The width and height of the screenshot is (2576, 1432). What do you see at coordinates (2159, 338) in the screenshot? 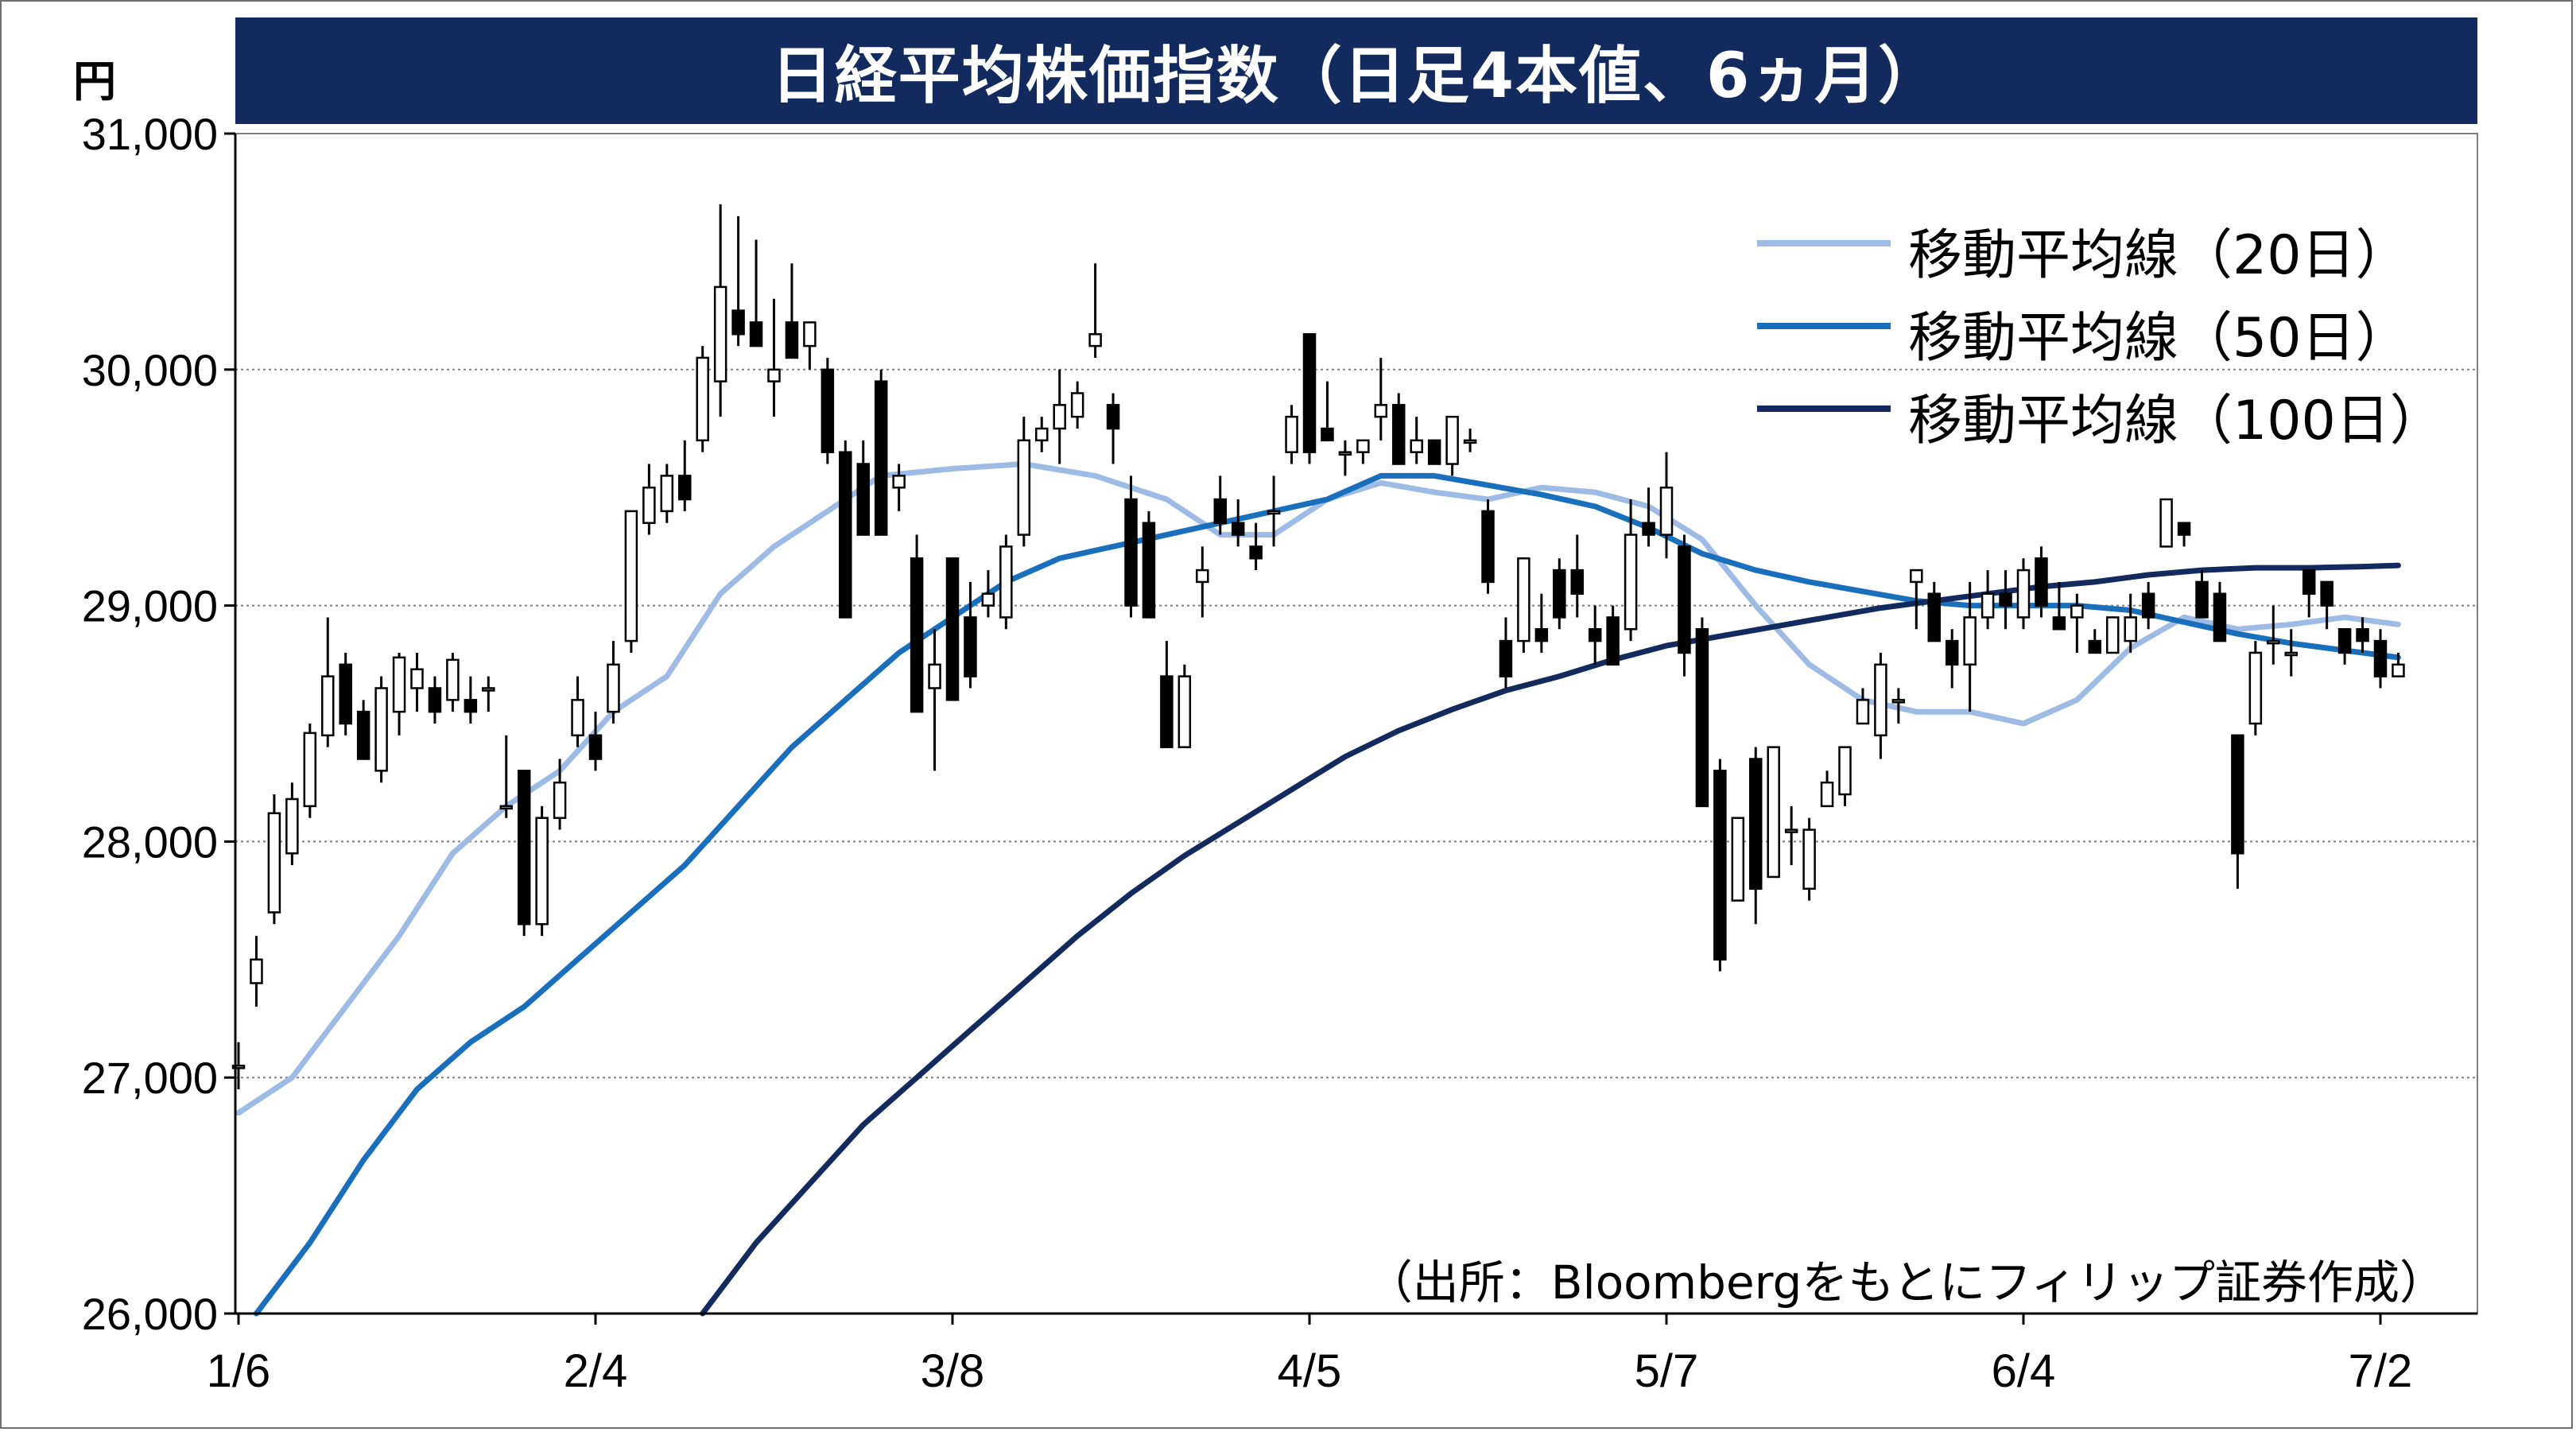
I see `legend-label-ma50: 移動平均線（50日）` at bounding box center [2159, 338].